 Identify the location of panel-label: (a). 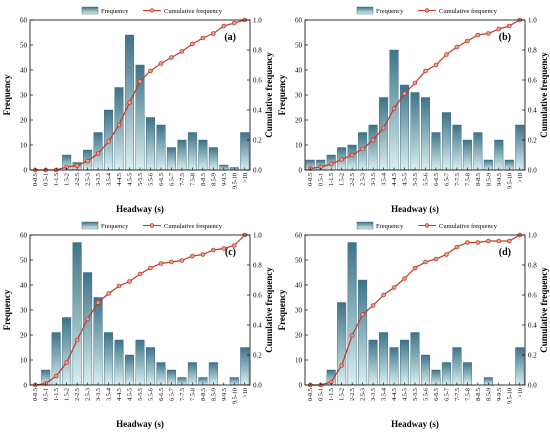
(230, 37).